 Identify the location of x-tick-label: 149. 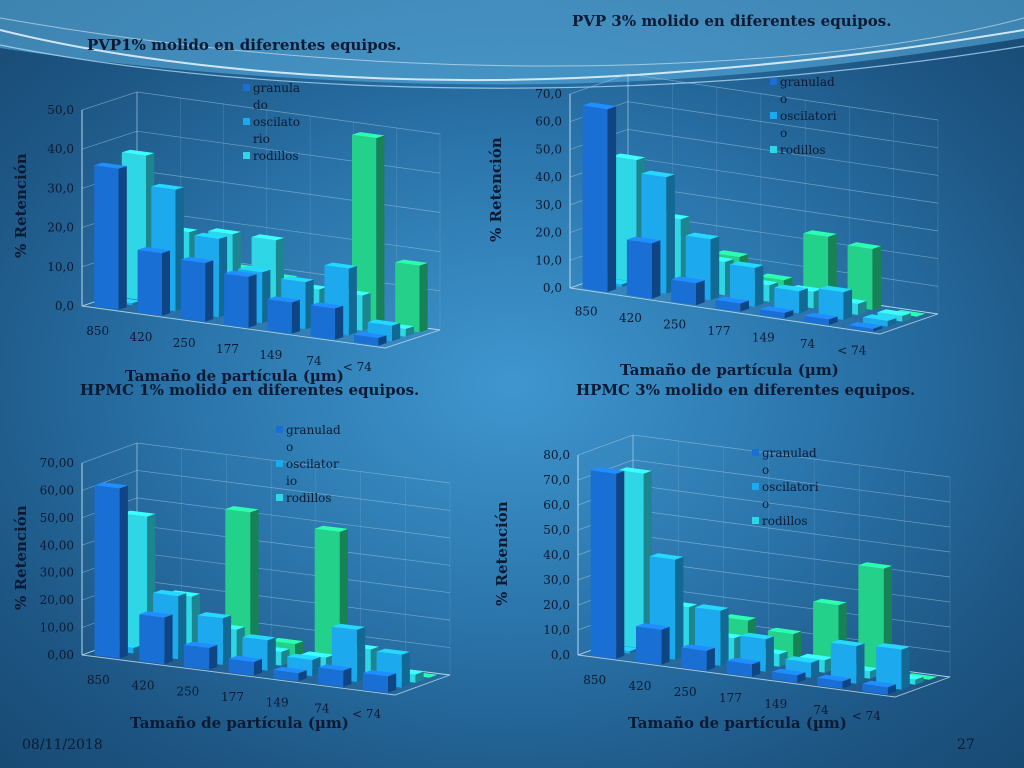
(775, 704).